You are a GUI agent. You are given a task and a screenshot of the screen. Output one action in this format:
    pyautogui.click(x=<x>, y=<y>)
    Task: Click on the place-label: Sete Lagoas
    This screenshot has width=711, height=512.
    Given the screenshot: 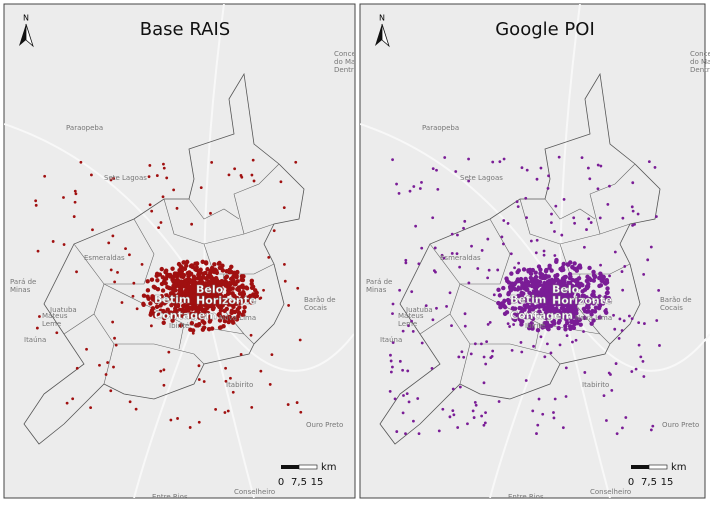 What is the action you would take?
    pyautogui.click(x=481, y=178)
    